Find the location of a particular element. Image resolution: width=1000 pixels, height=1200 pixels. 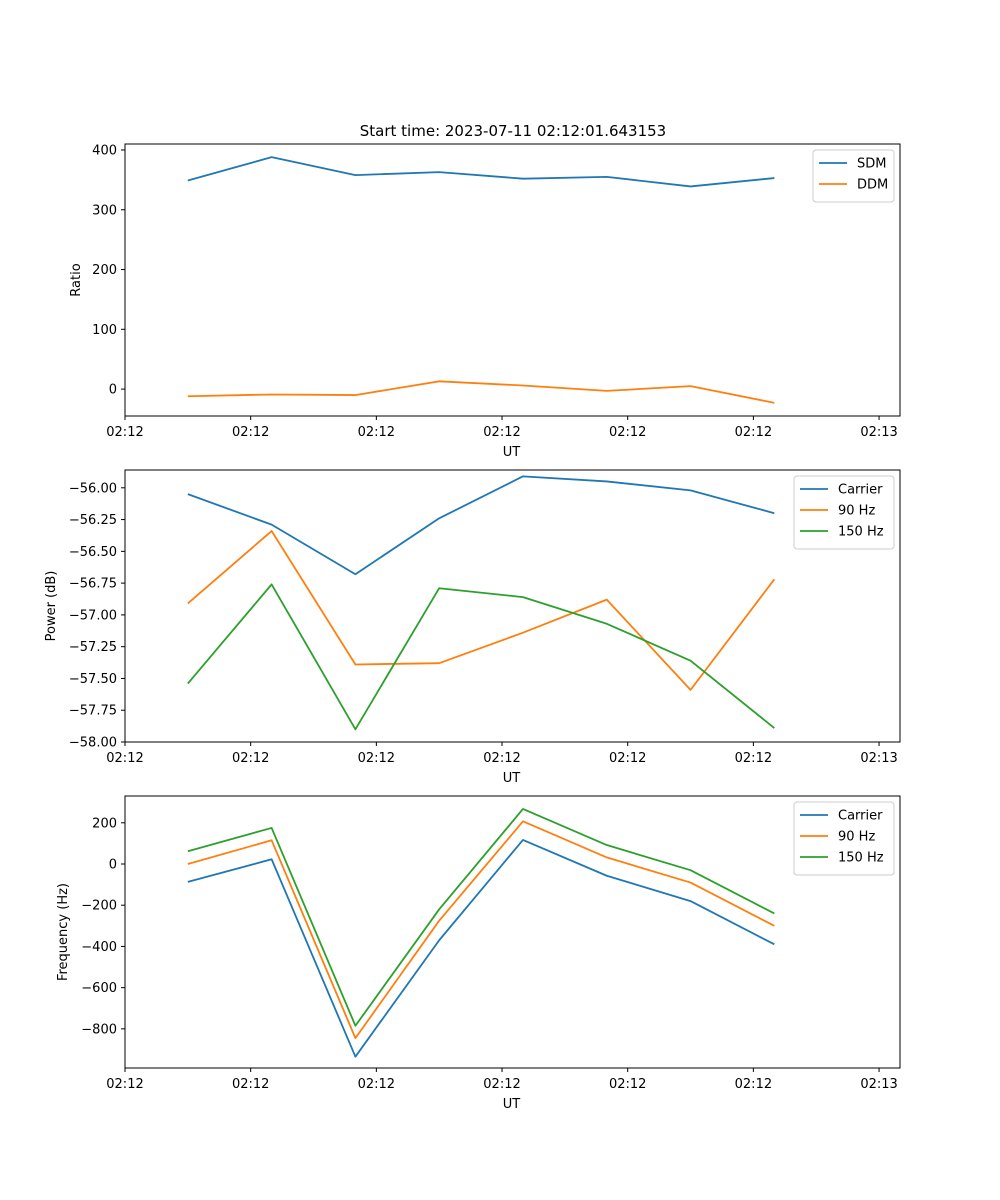

y-tick-label: −57.00 is located at coordinates (93, 615).